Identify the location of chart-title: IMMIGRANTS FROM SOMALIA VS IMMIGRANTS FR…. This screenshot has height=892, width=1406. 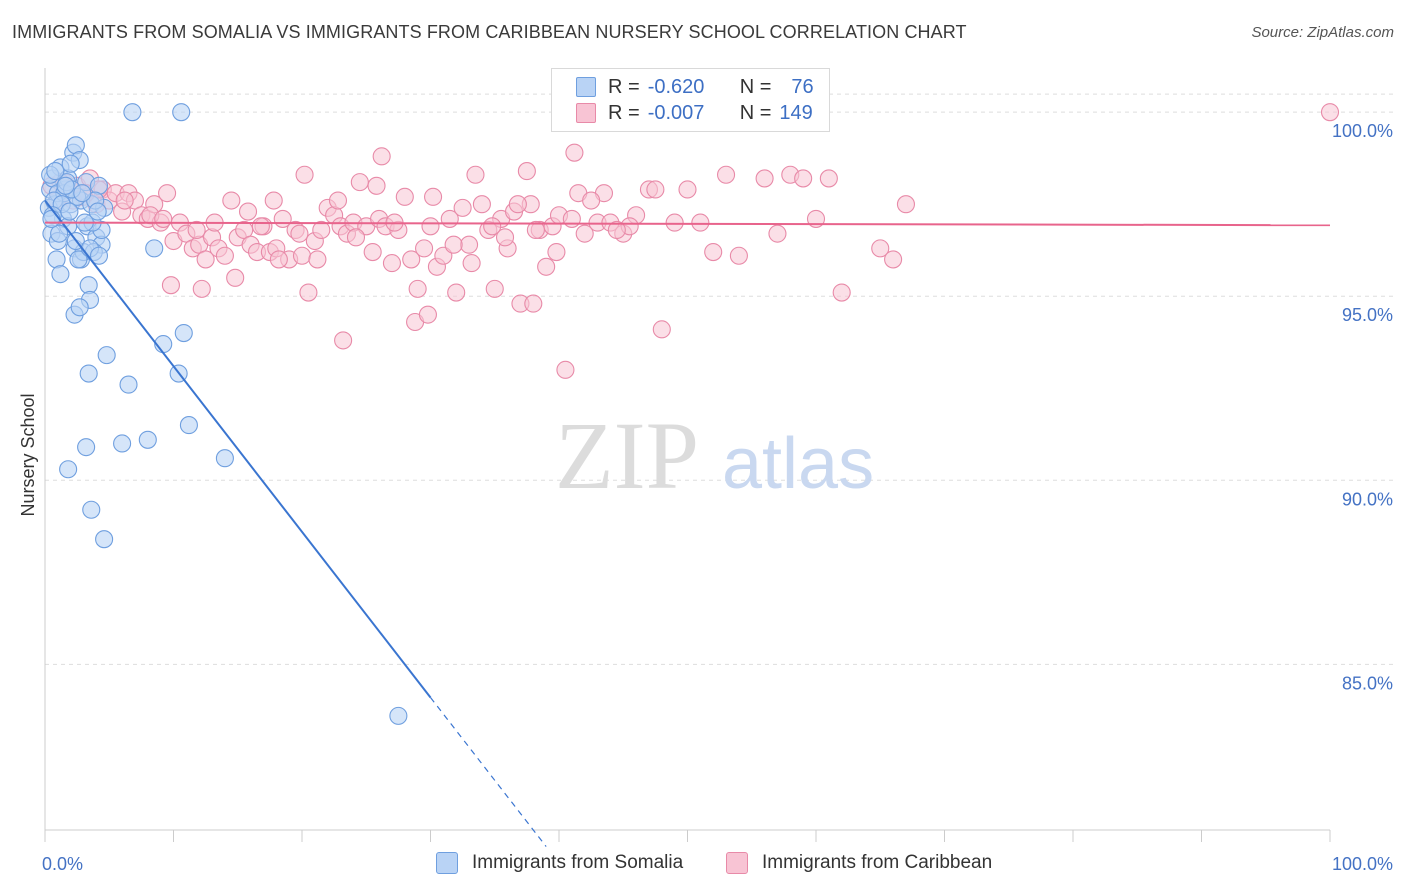
(489, 32).